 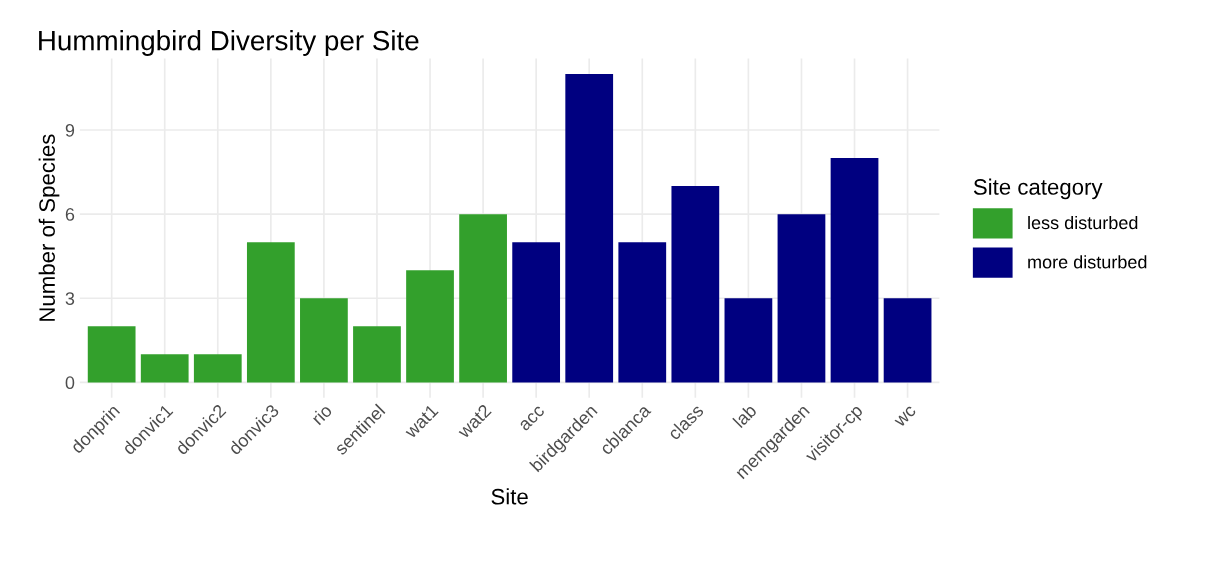 I want to click on chart-title: Hummingbird Diversity per Site, so click(x=229, y=43).